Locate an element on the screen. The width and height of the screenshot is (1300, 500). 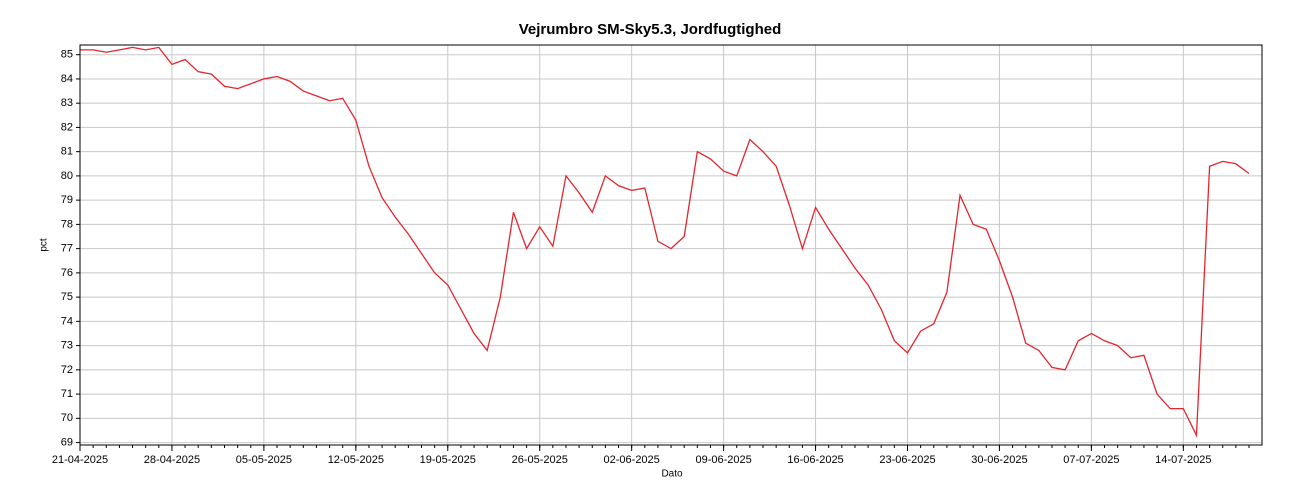
y-tick-label: 71 is located at coordinates (67, 394).